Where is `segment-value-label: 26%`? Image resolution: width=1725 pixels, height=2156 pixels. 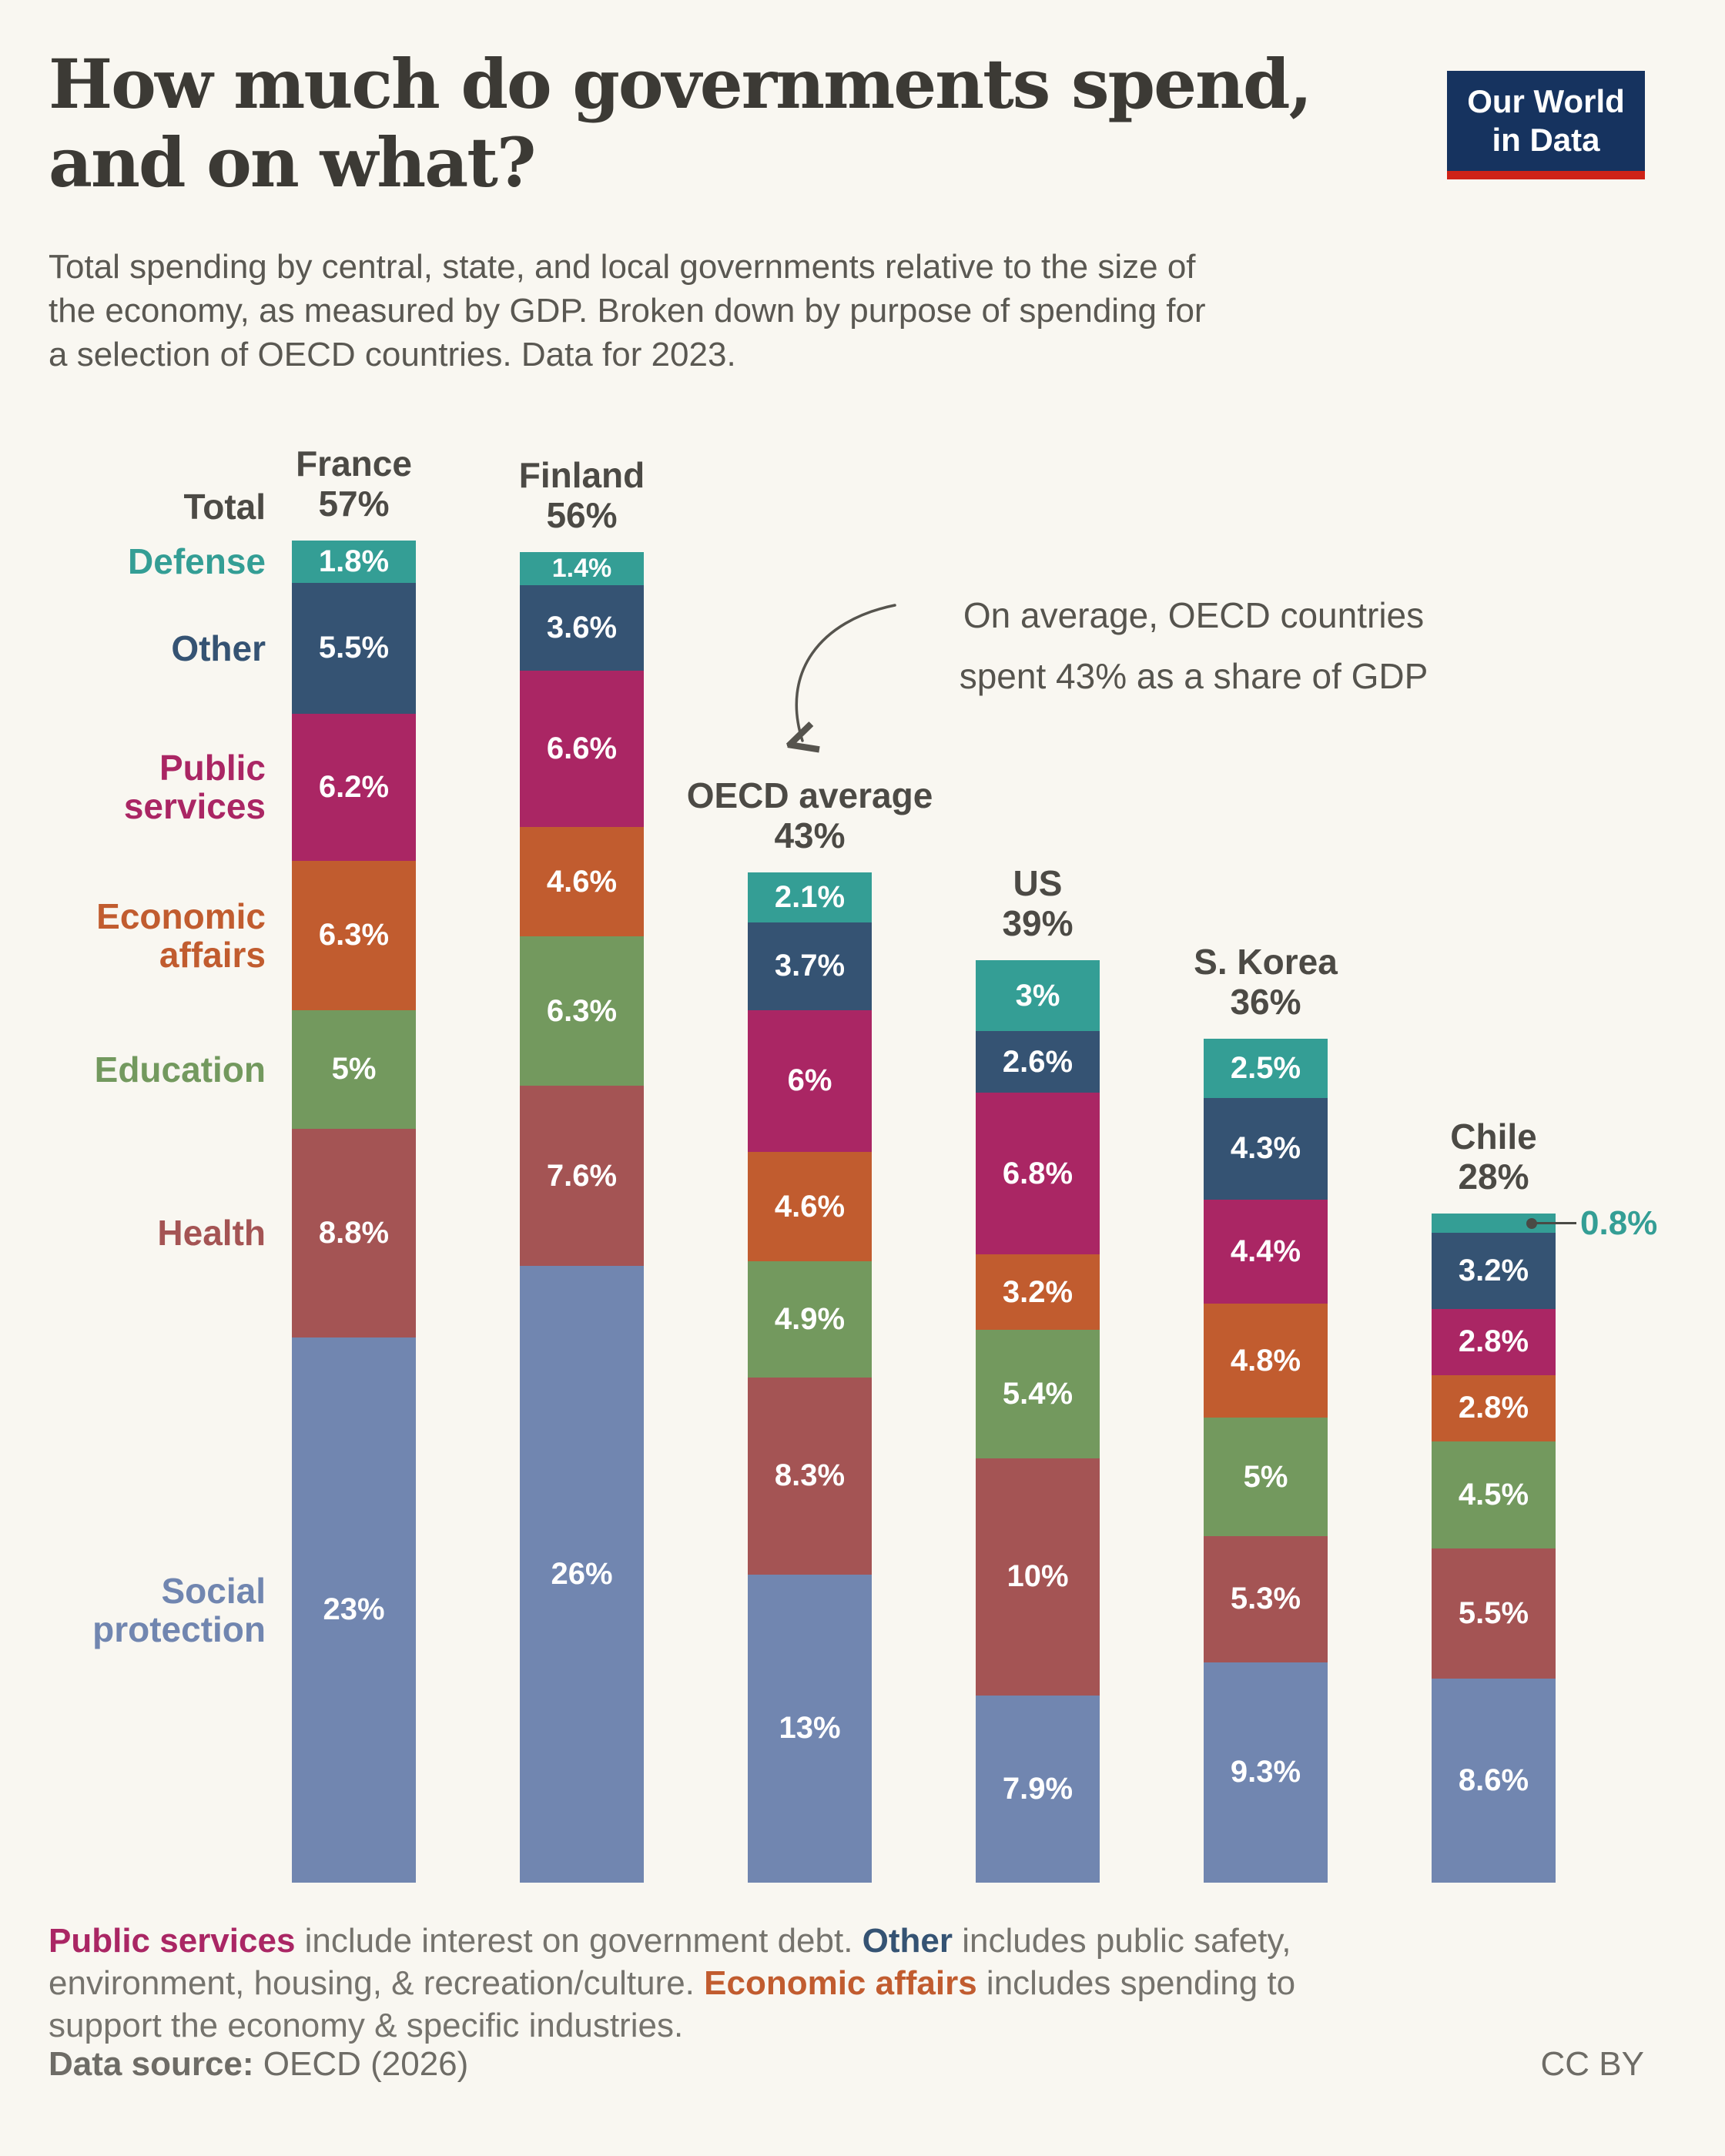
segment-value-label: 26% is located at coordinates (582, 1574).